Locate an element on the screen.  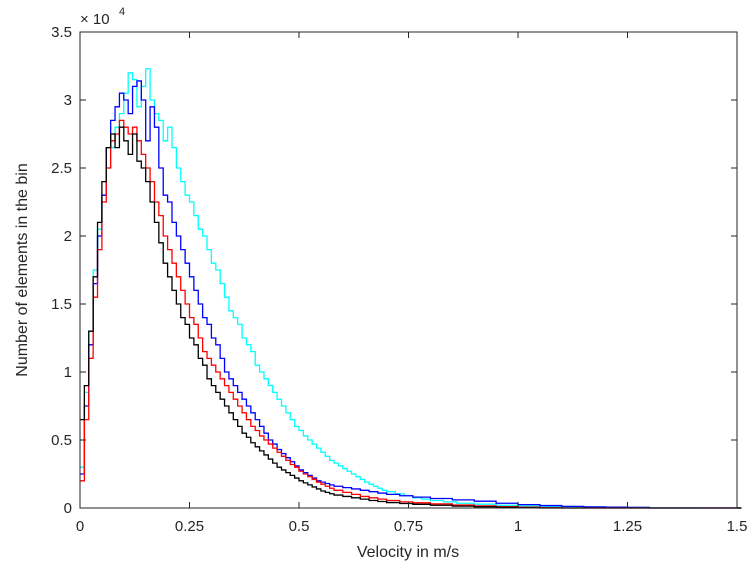
y-tick-label: 2.5 is located at coordinates (61, 168).